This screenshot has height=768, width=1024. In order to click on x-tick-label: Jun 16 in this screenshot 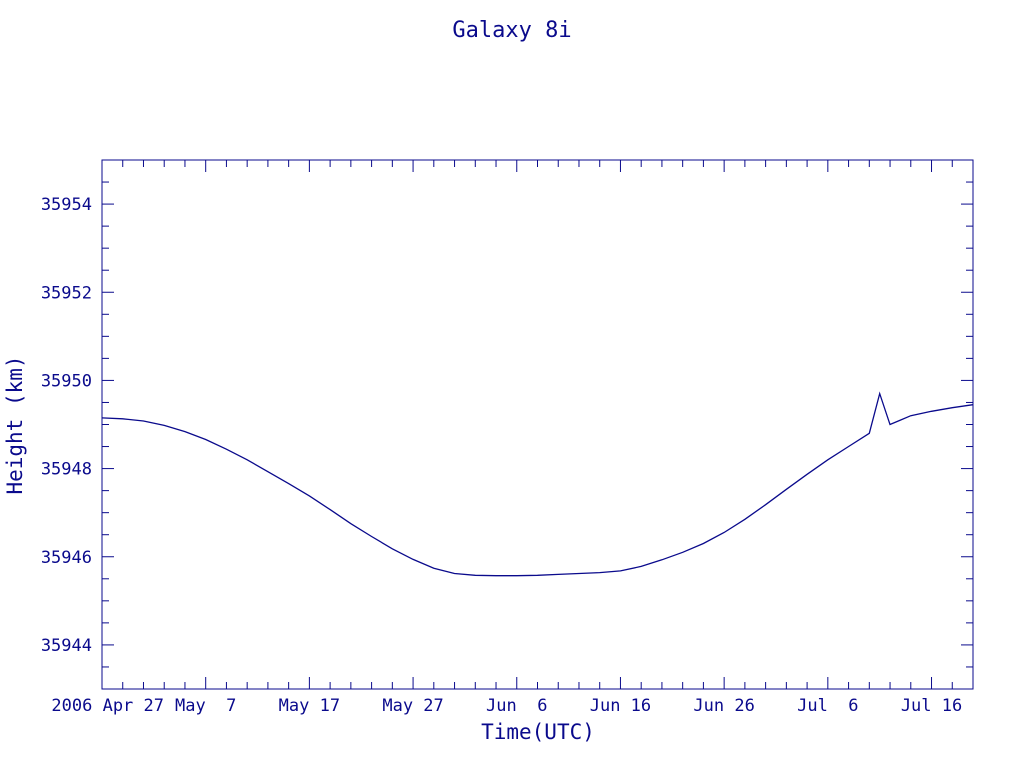, I will do `click(620, 706)`.